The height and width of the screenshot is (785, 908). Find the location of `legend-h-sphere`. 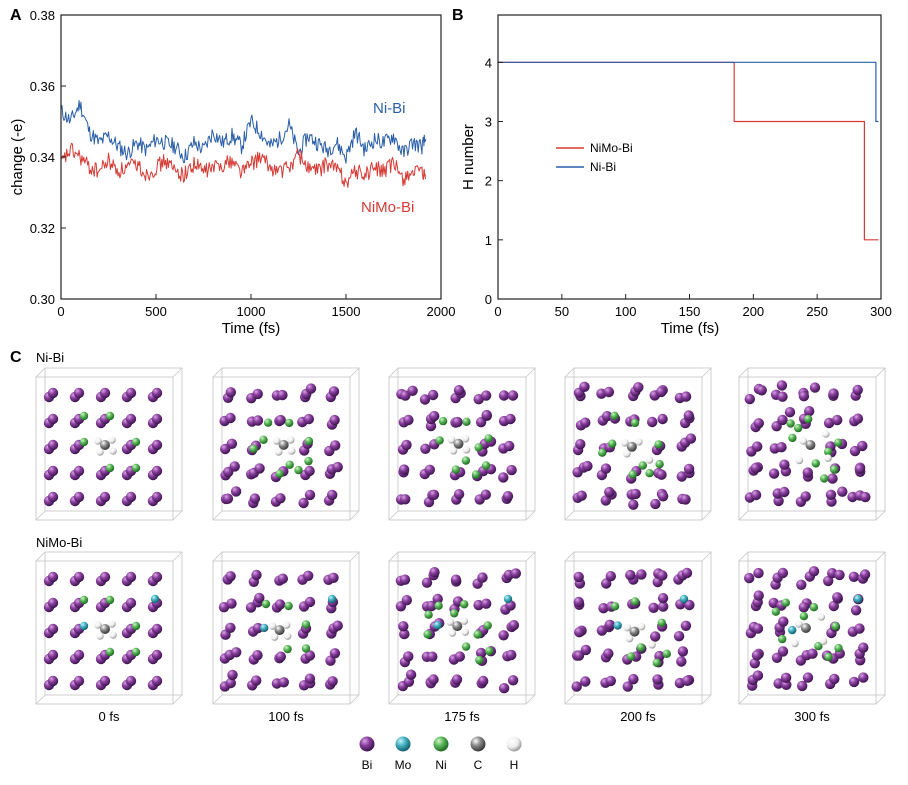

legend-h-sphere is located at coordinates (514, 744).